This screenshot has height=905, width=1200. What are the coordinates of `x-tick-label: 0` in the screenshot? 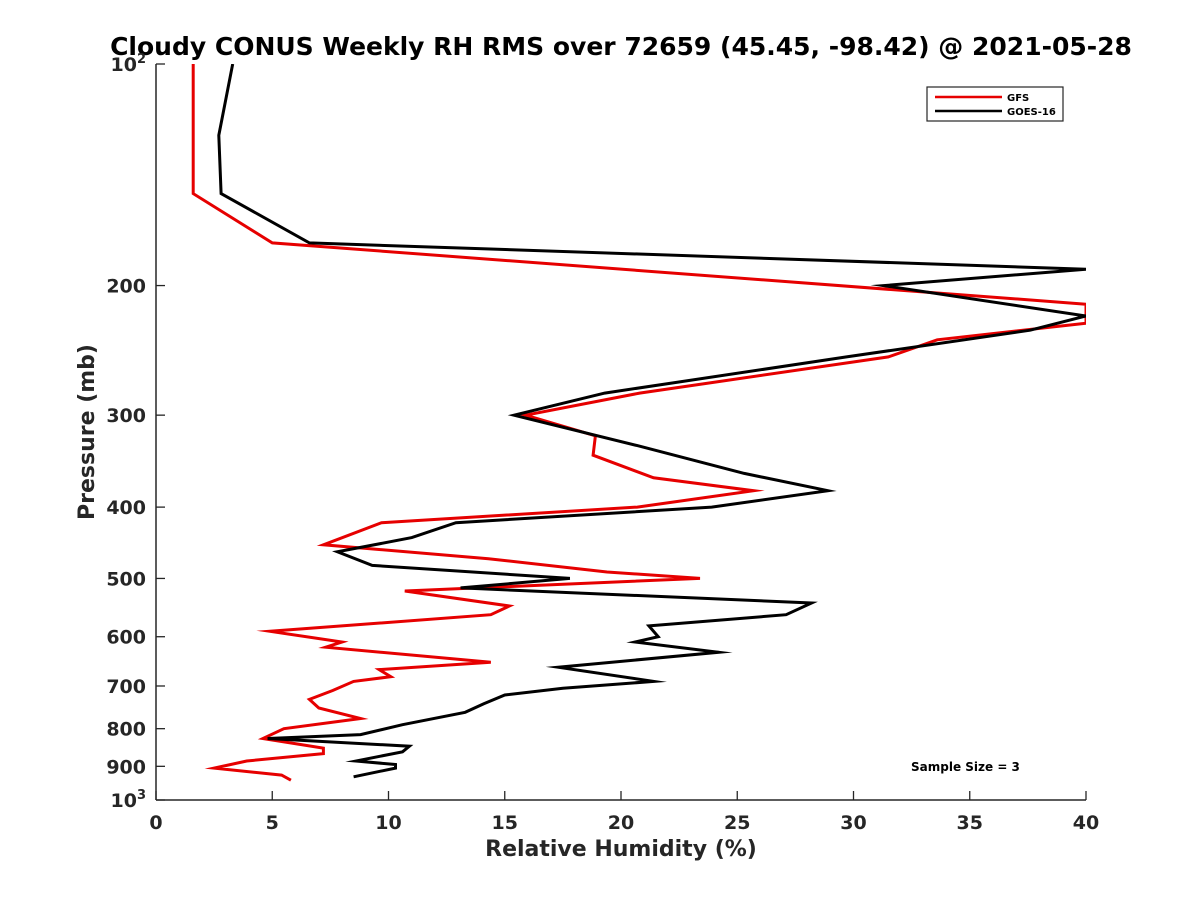 It's located at (155, 823).